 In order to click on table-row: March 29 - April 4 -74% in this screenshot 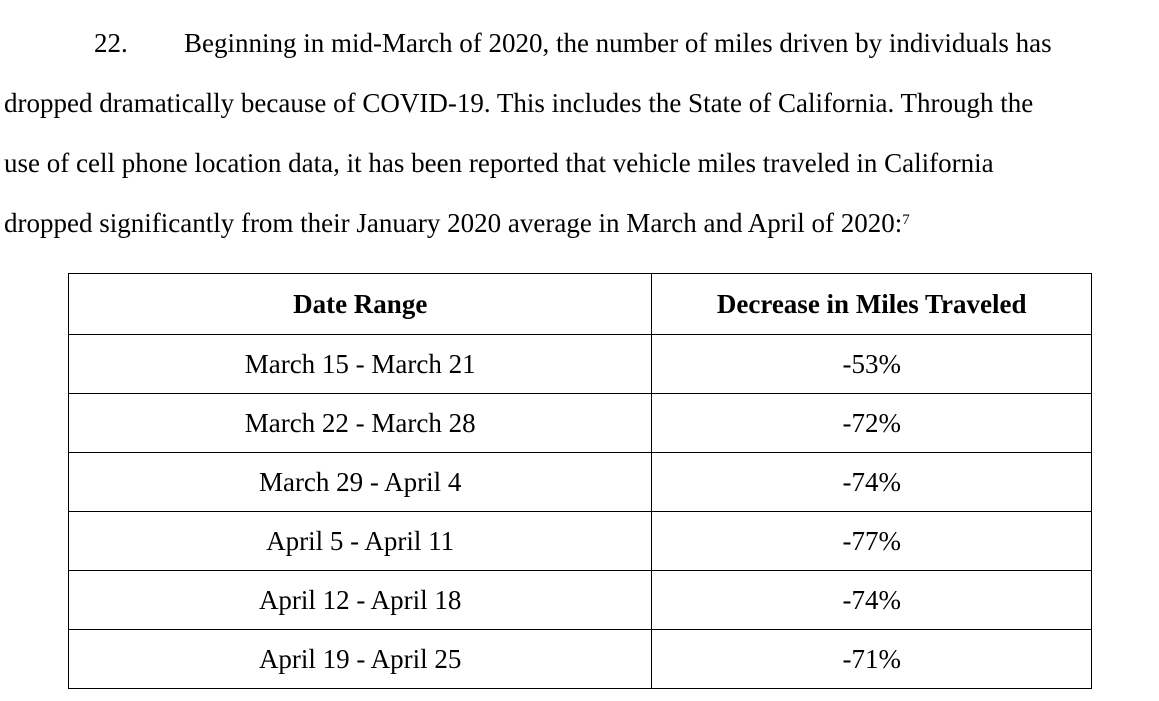, I will do `click(579, 482)`.